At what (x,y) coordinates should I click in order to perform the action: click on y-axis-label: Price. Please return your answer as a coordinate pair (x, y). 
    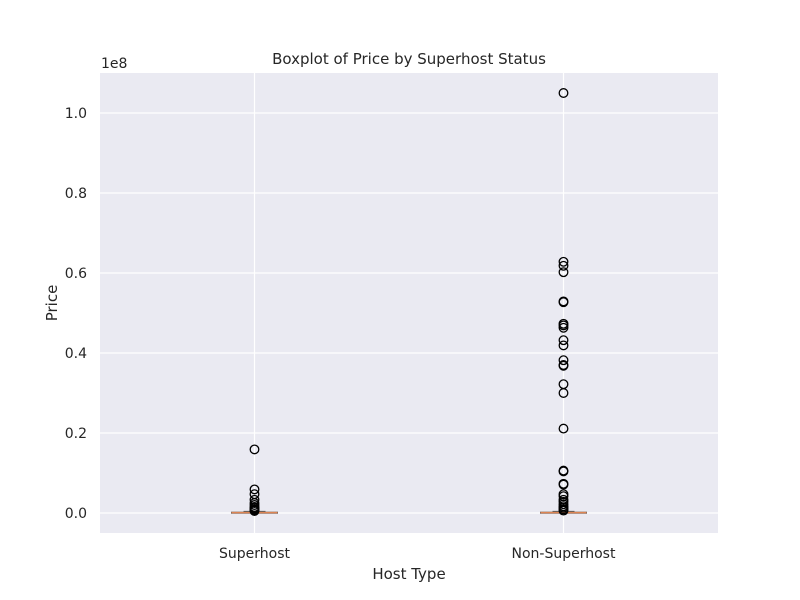
    Looking at the image, I should click on (52, 303).